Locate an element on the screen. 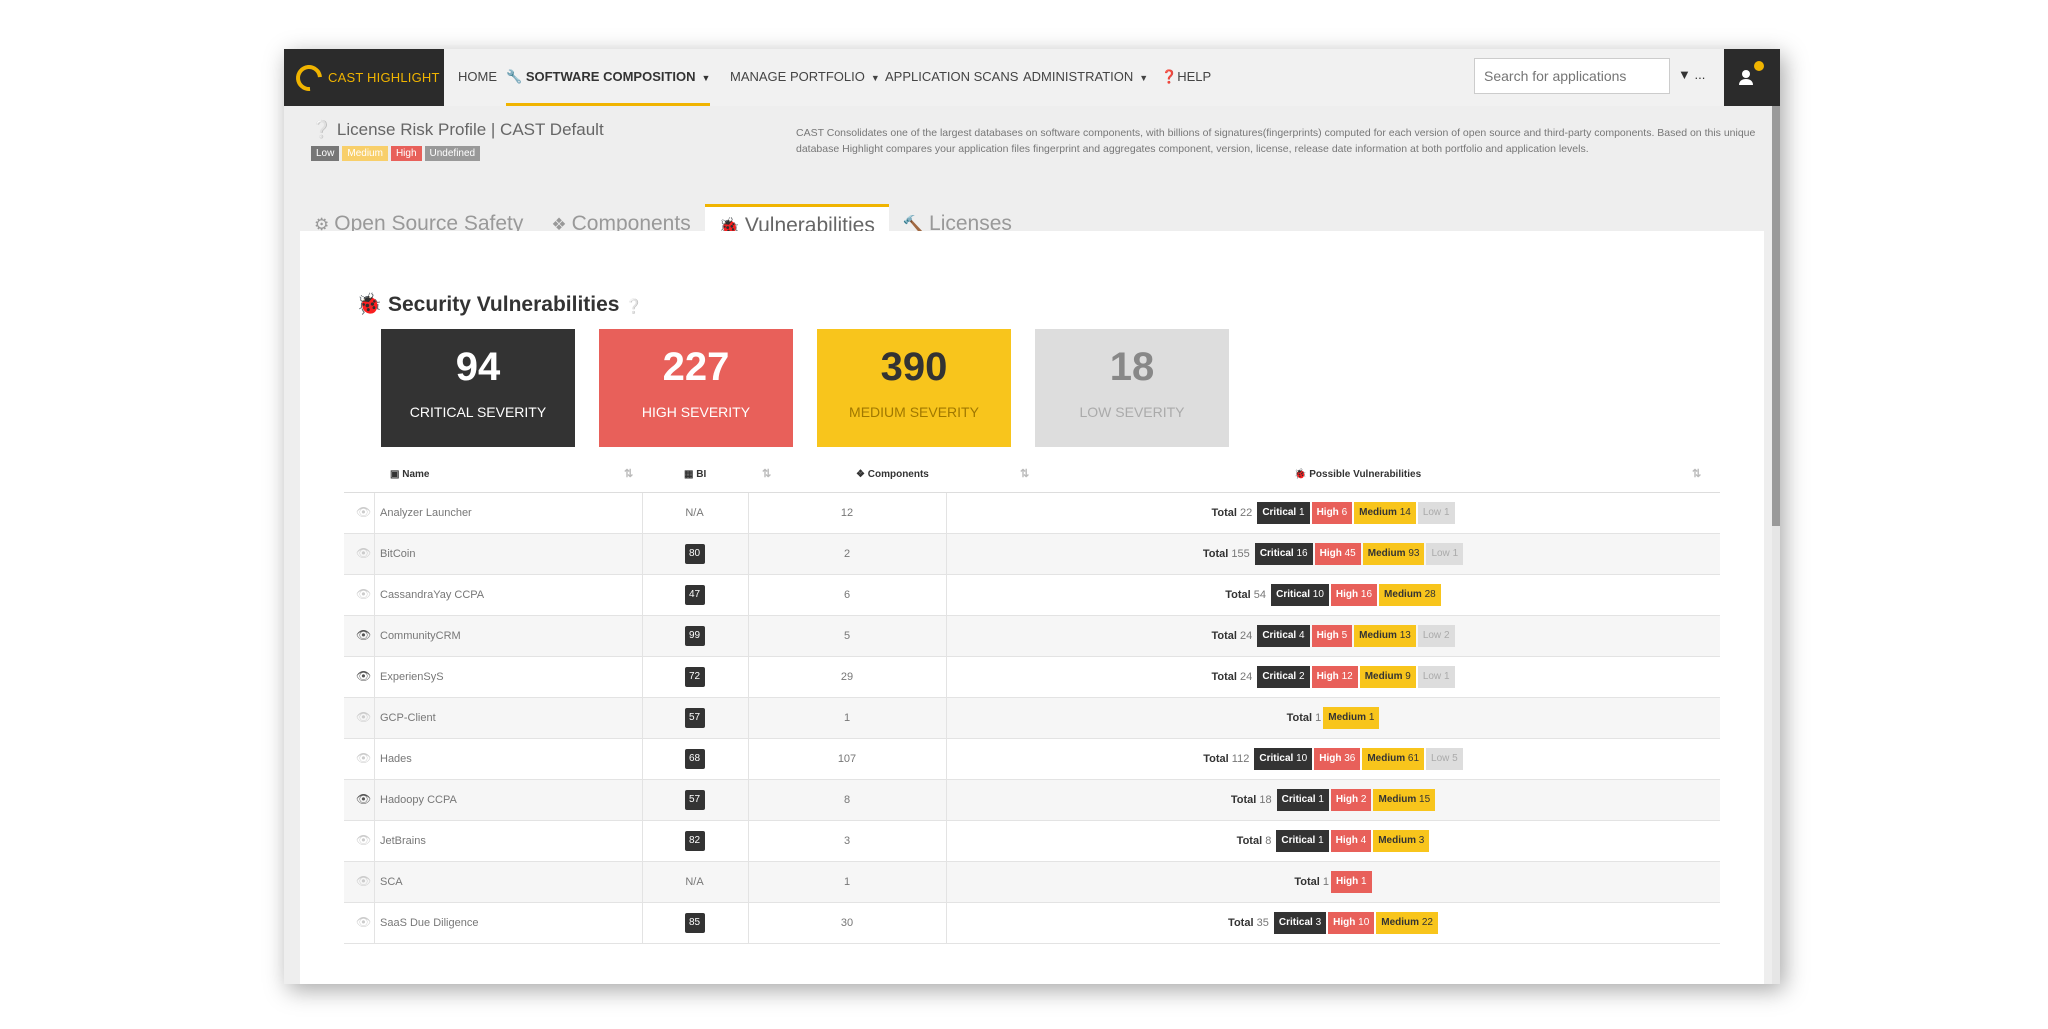 The image size is (2048, 1029). high-badge: High 2 is located at coordinates (1351, 800).